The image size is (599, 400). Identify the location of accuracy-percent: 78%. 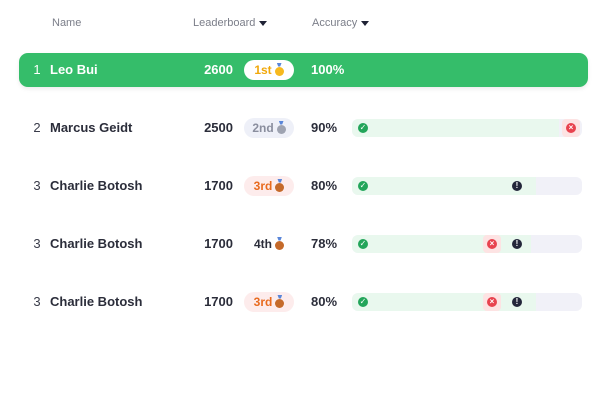
(324, 243).